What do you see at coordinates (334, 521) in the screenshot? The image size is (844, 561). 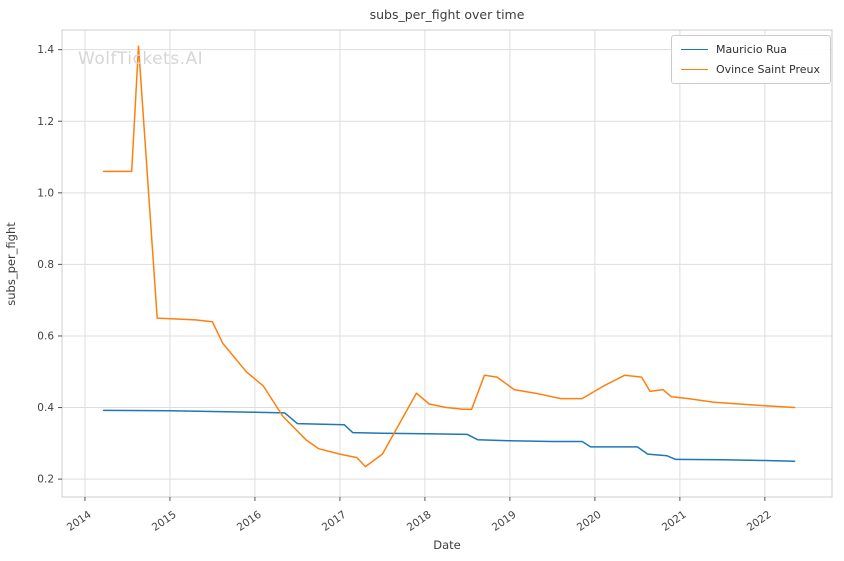 I see `x-tick-label: 2017` at bounding box center [334, 521].